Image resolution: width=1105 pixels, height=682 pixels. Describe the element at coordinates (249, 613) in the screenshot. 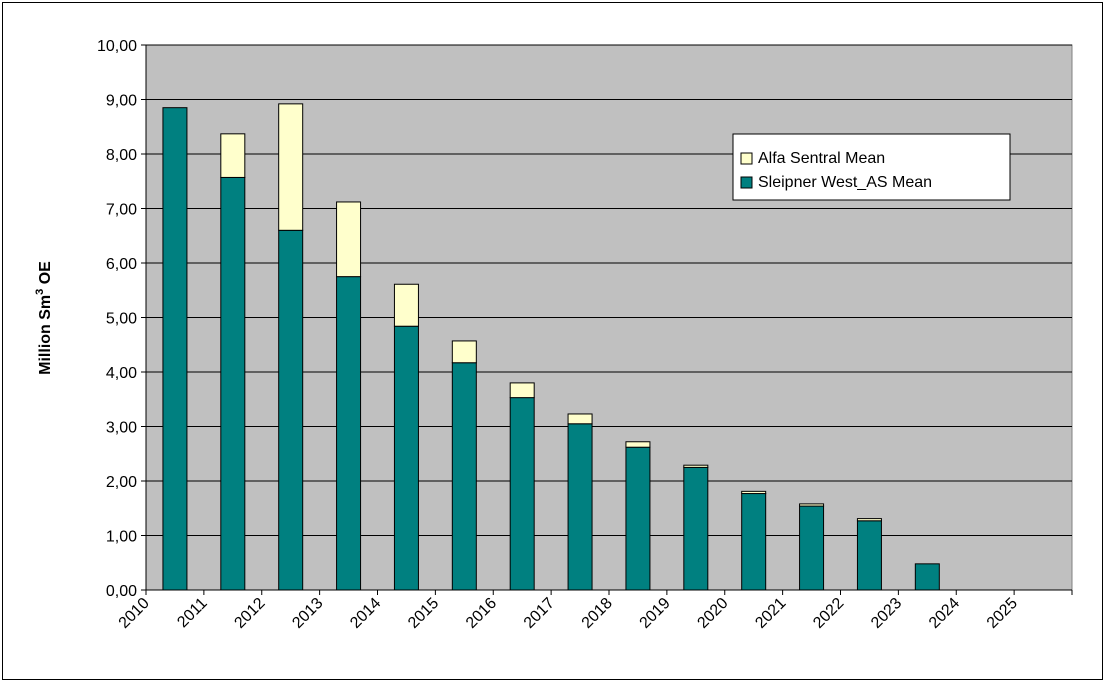

I see `x-tick-label: 2012` at that location.